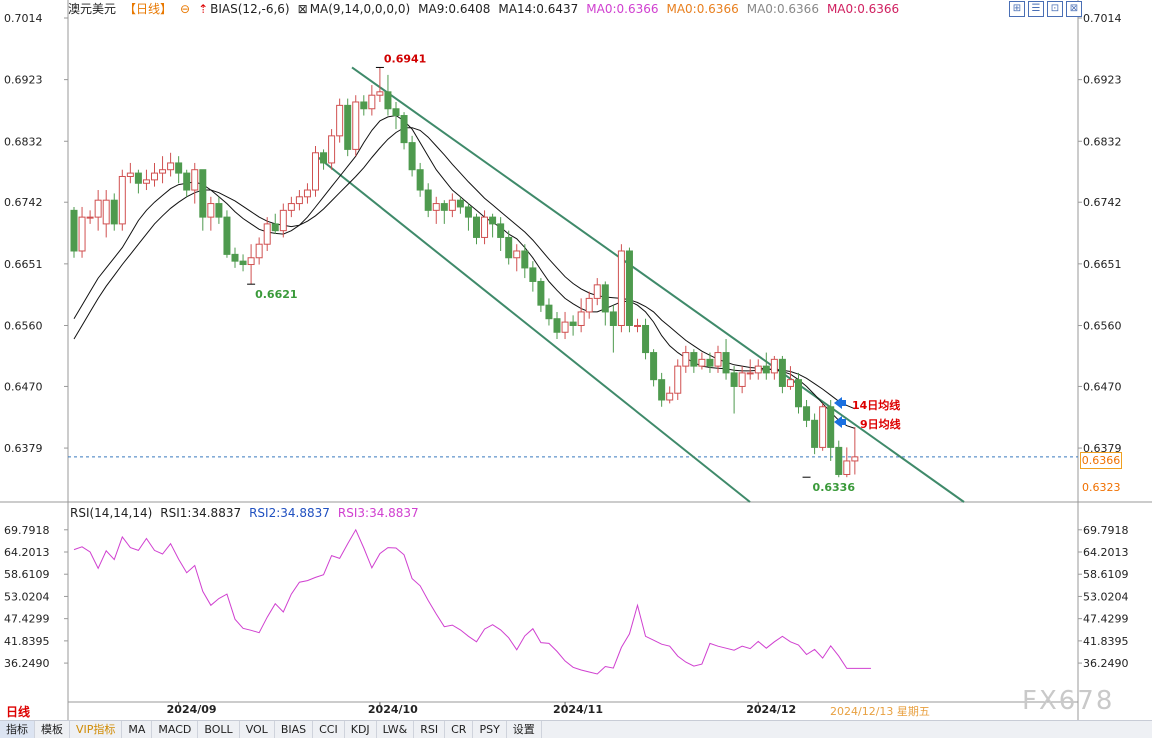 Image resolution: width=1152 pixels, height=740 pixels. Describe the element at coordinates (23, 80) in the screenshot. I see `price-tick-left: 0.6923` at that location.